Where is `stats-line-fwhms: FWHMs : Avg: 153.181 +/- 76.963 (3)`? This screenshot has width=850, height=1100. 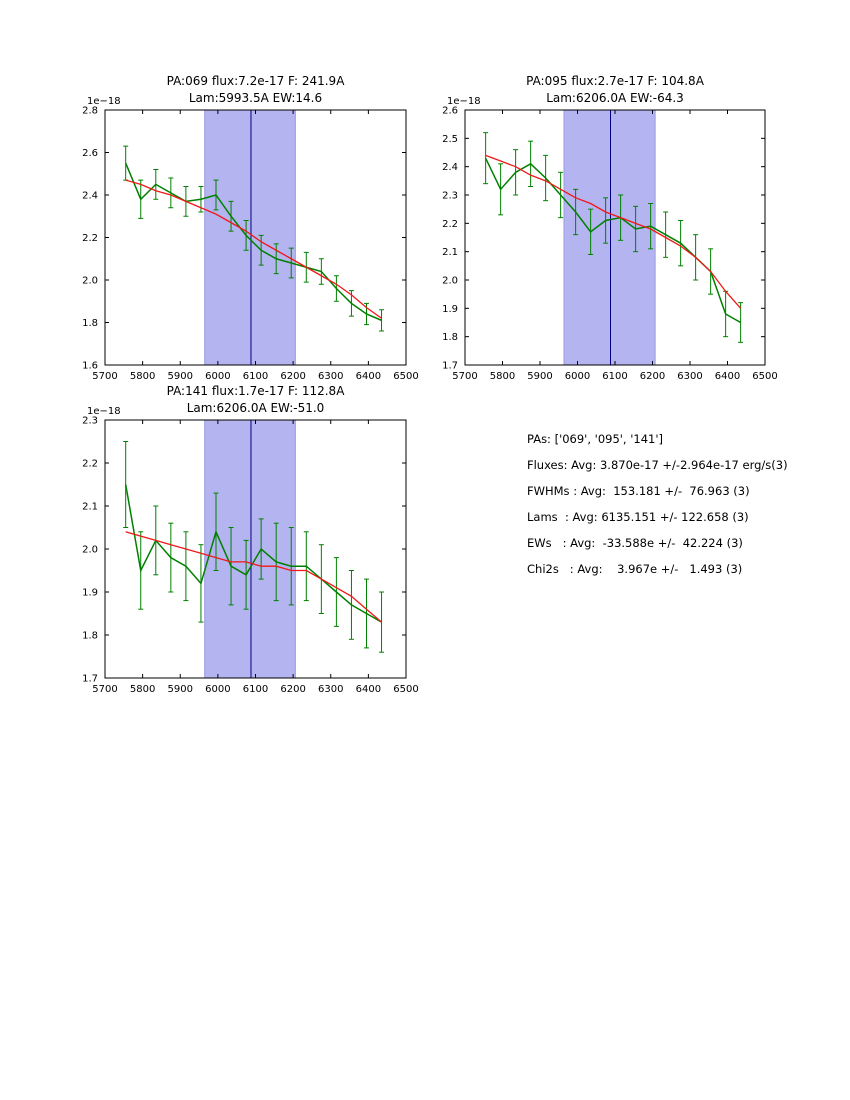 stats-line-fwhms: FWHMs : Avg: 153.181 +/- 76.963 (3) is located at coordinates (638, 491).